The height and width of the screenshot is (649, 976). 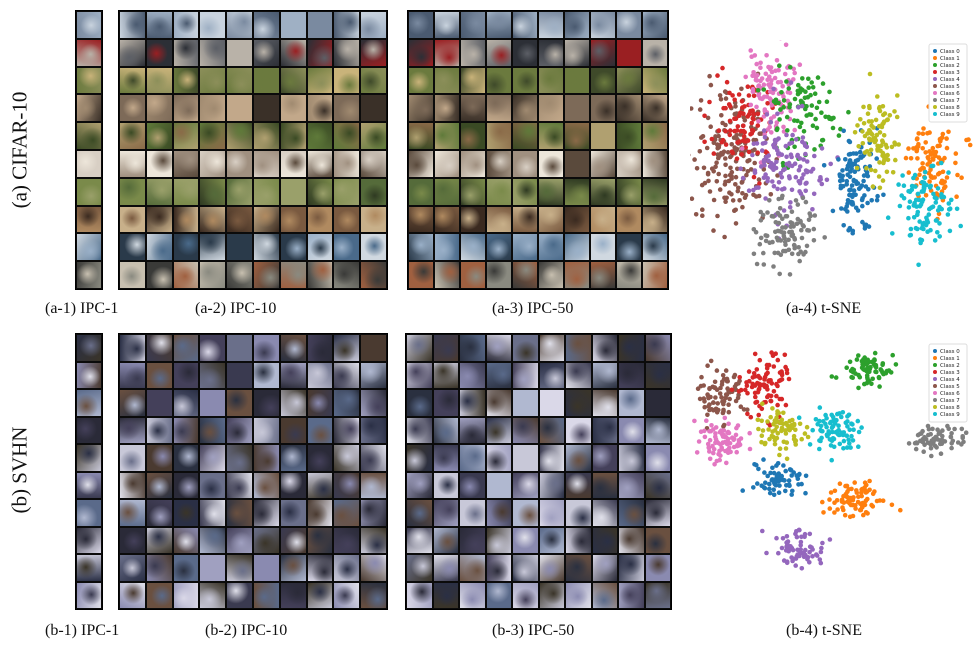 What do you see at coordinates (950, 380) in the screenshot?
I see `legend-label: Class 4` at bounding box center [950, 380].